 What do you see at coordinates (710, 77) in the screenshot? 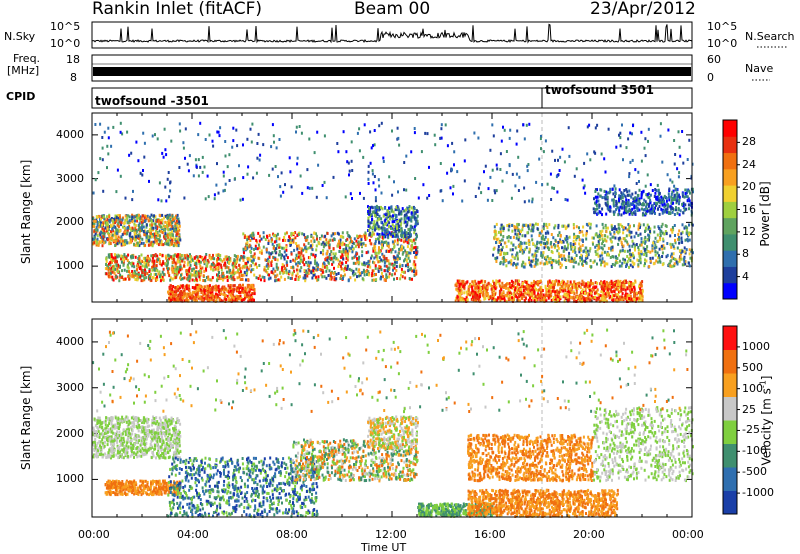
I see `nave-tick-bottom: 0` at bounding box center [710, 77].